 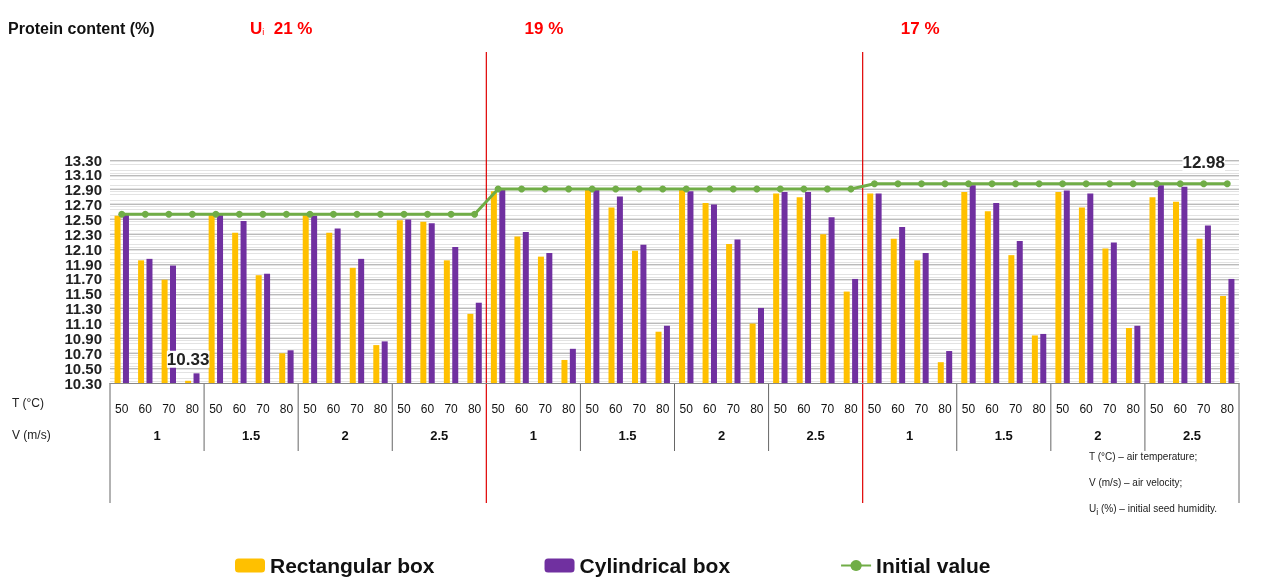 What do you see at coordinates (31, 435) in the screenshot?
I see `text: V (m/s)` at bounding box center [31, 435].